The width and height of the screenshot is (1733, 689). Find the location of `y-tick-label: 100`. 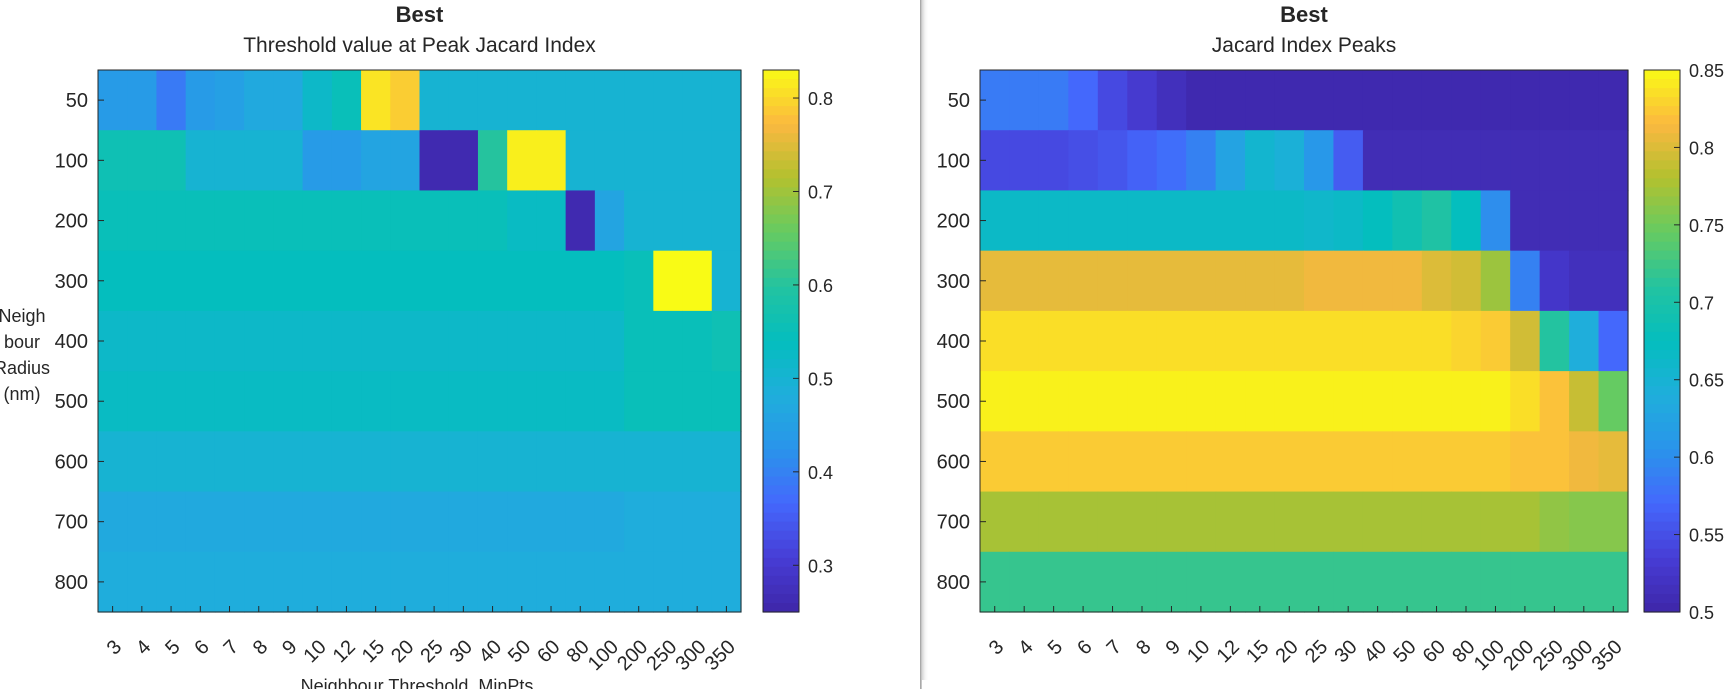

y-tick-label: 100 is located at coordinates (71, 161).